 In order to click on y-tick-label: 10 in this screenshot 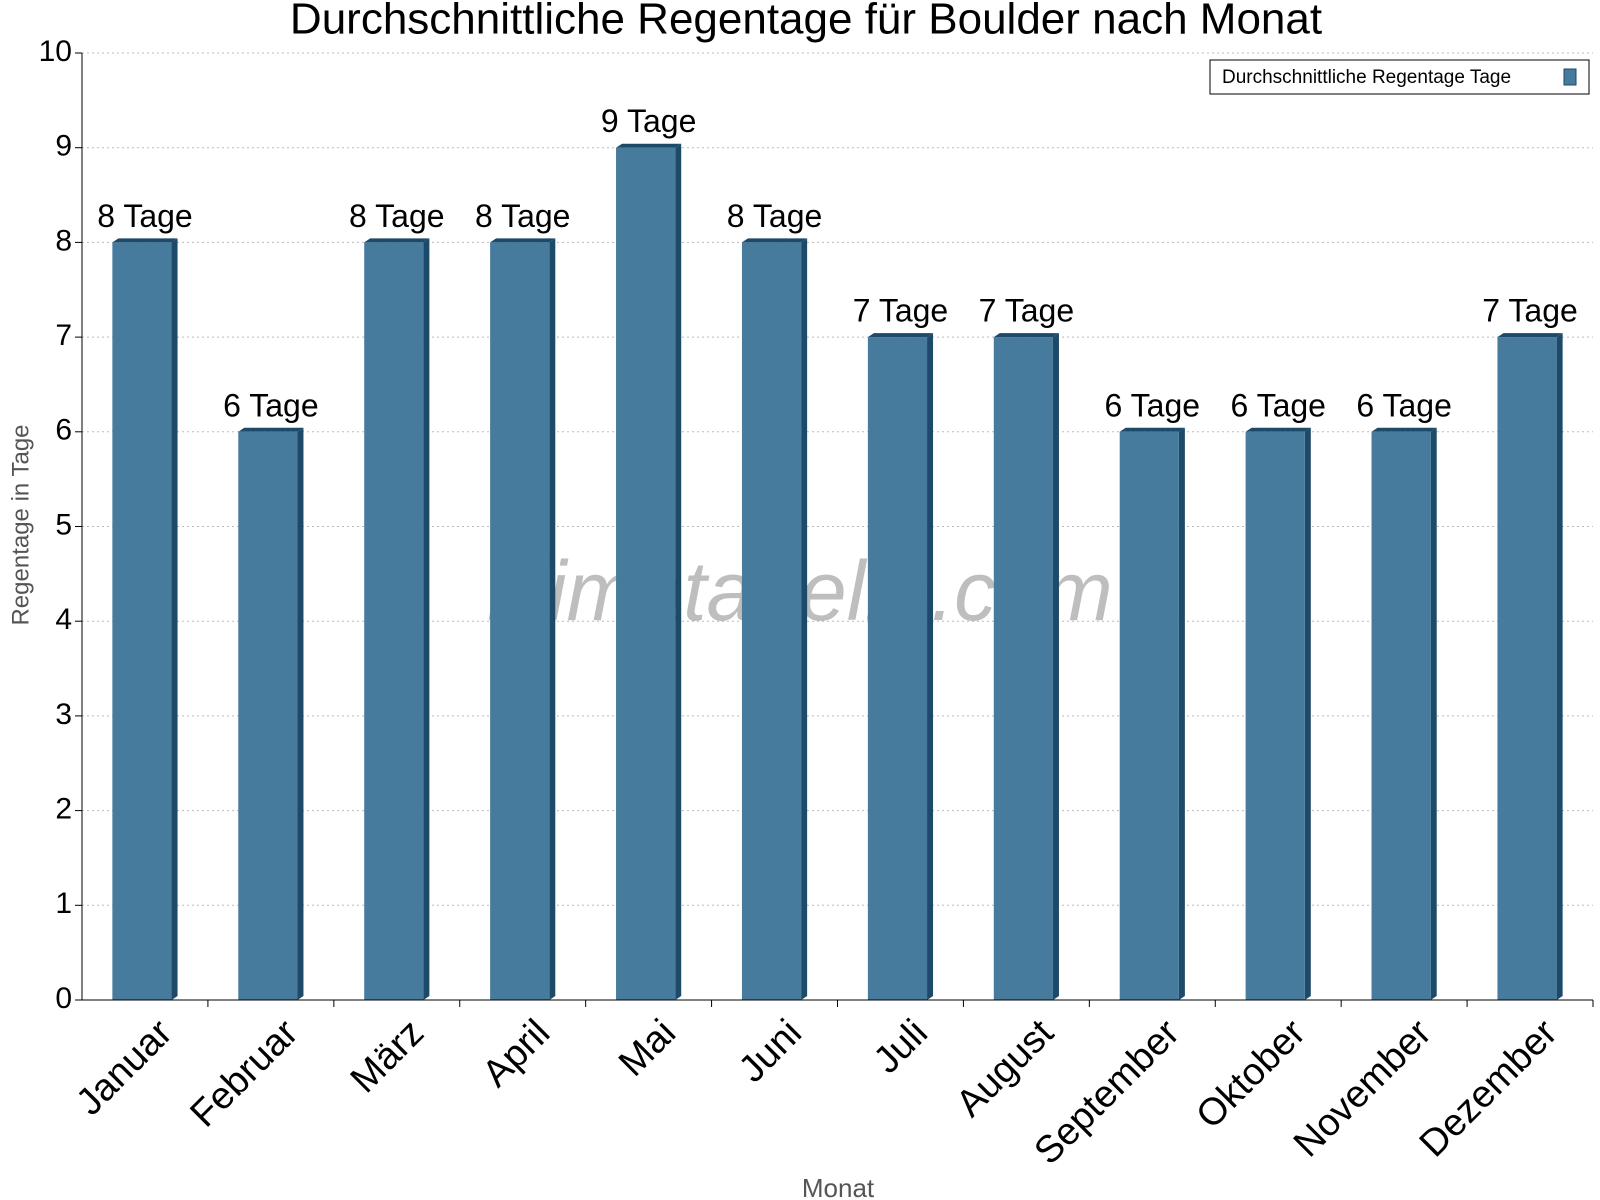, I will do `click(55, 51)`.